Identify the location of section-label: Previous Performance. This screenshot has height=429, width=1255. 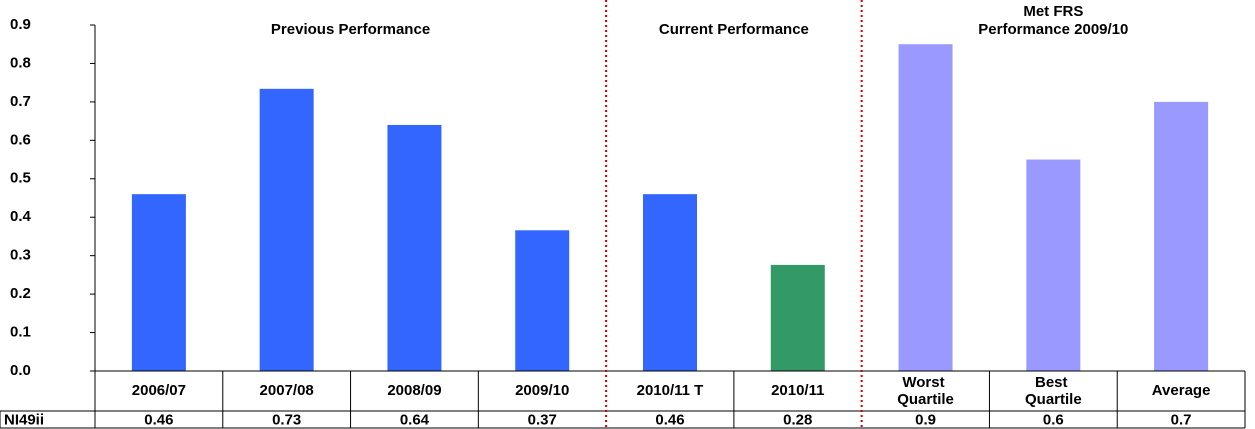
(350, 29).